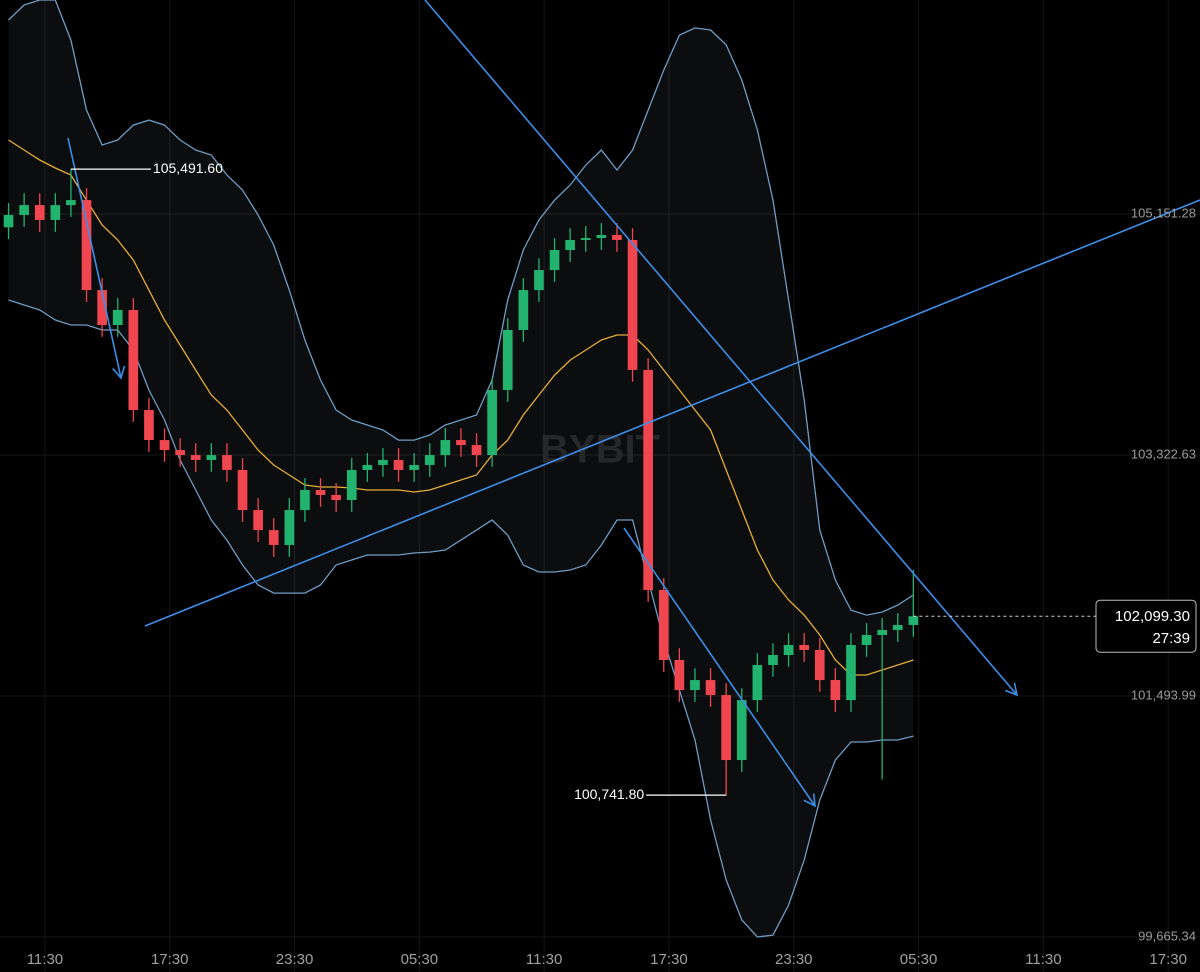 This screenshot has height=972, width=1200. Describe the element at coordinates (1146, 626) in the screenshot. I see `last-price-box` at that location.